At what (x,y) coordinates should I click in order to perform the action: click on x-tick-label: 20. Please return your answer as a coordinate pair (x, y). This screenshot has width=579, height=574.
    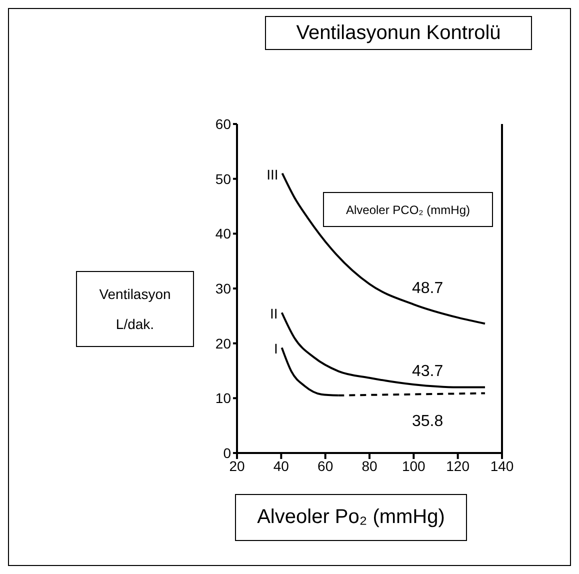
    Looking at the image, I should click on (237, 466).